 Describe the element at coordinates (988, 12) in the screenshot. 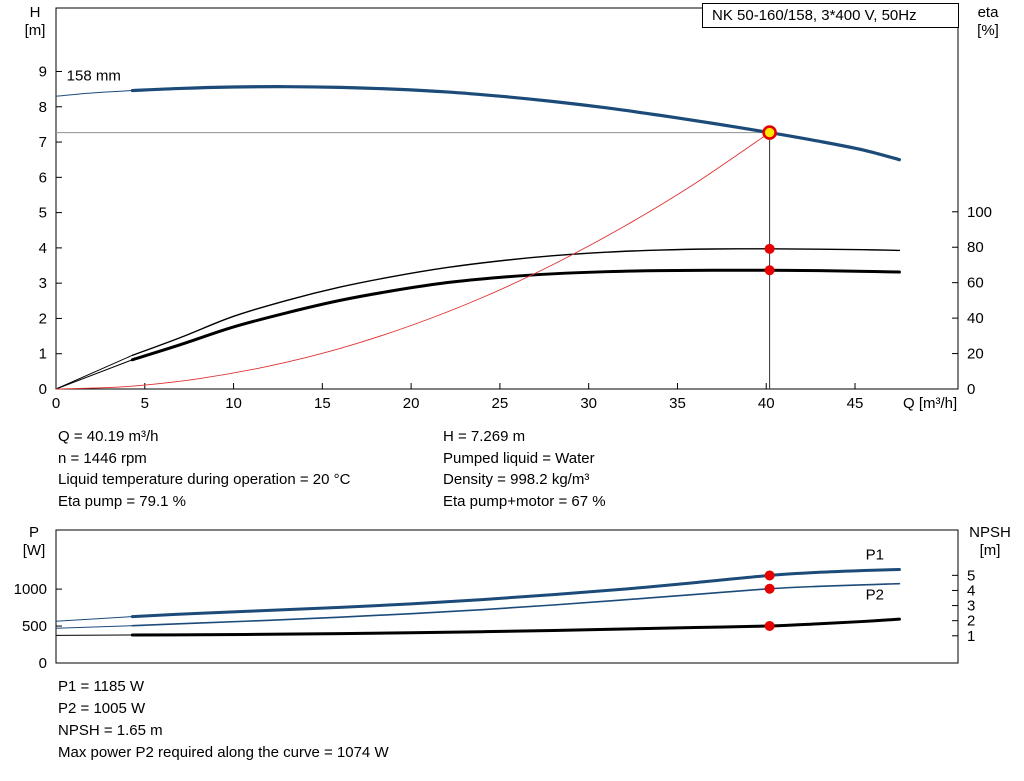

I see `eta-axis-title-line1: eta` at that location.